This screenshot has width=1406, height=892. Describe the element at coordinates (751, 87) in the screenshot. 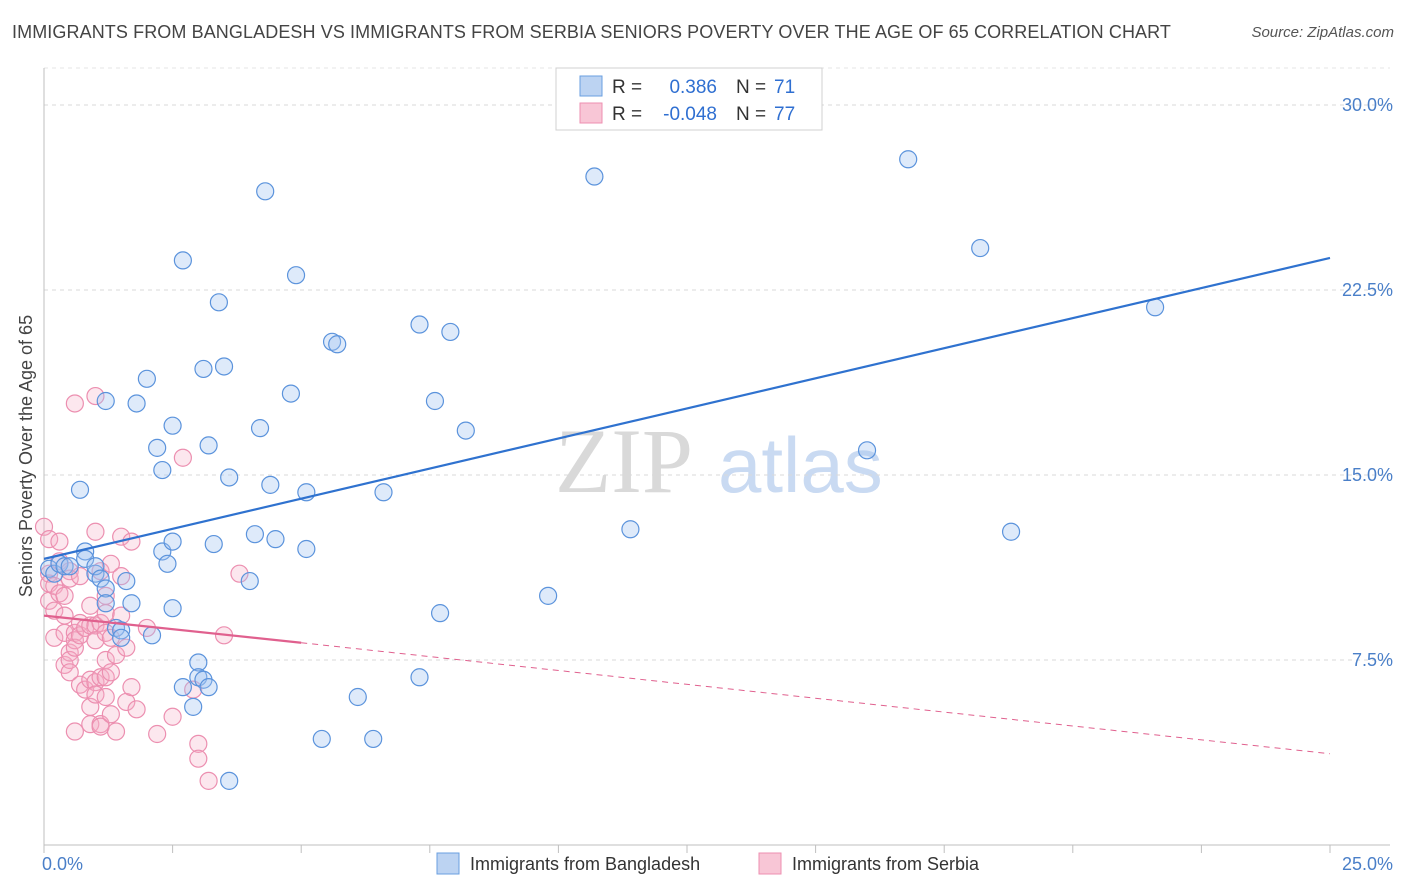

I see `legend-n-label-1: N =` at that location.